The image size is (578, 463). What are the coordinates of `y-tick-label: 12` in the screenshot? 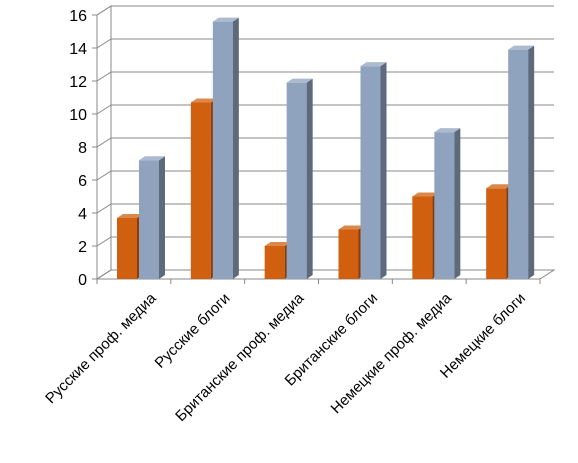 It's located at (78, 82).